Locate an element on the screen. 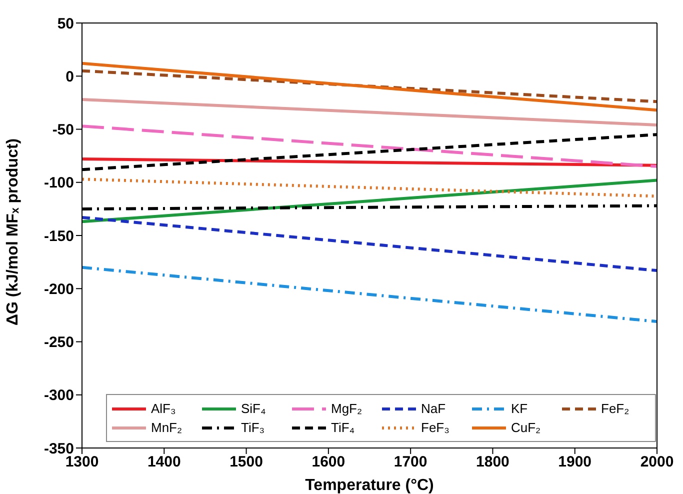 The height and width of the screenshot is (494, 683). y-tick-label: -50 is located at coordinates (63, 130).